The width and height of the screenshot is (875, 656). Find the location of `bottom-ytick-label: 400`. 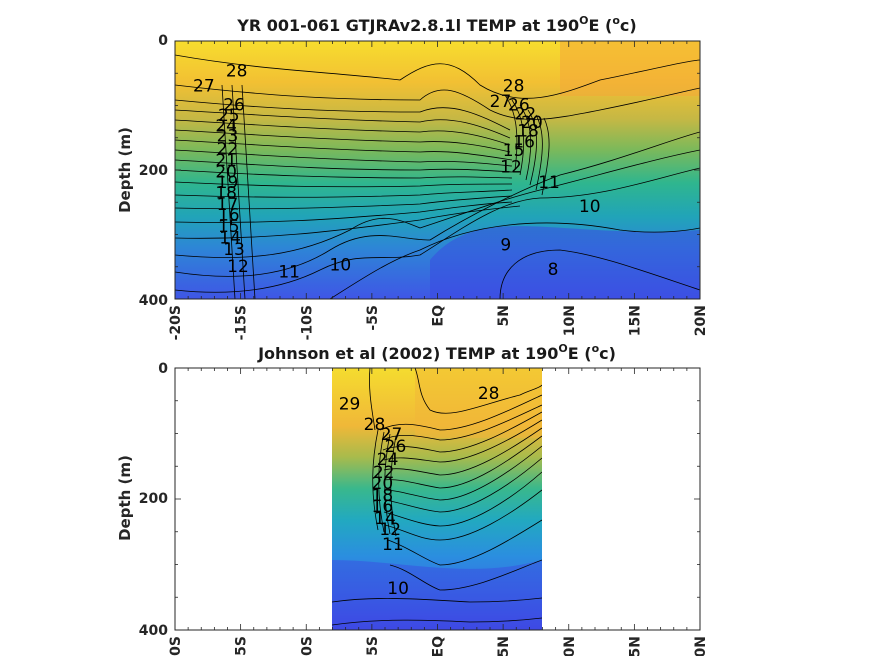

bottom-ytick-label: 400 is located at coordinates (153, 631).